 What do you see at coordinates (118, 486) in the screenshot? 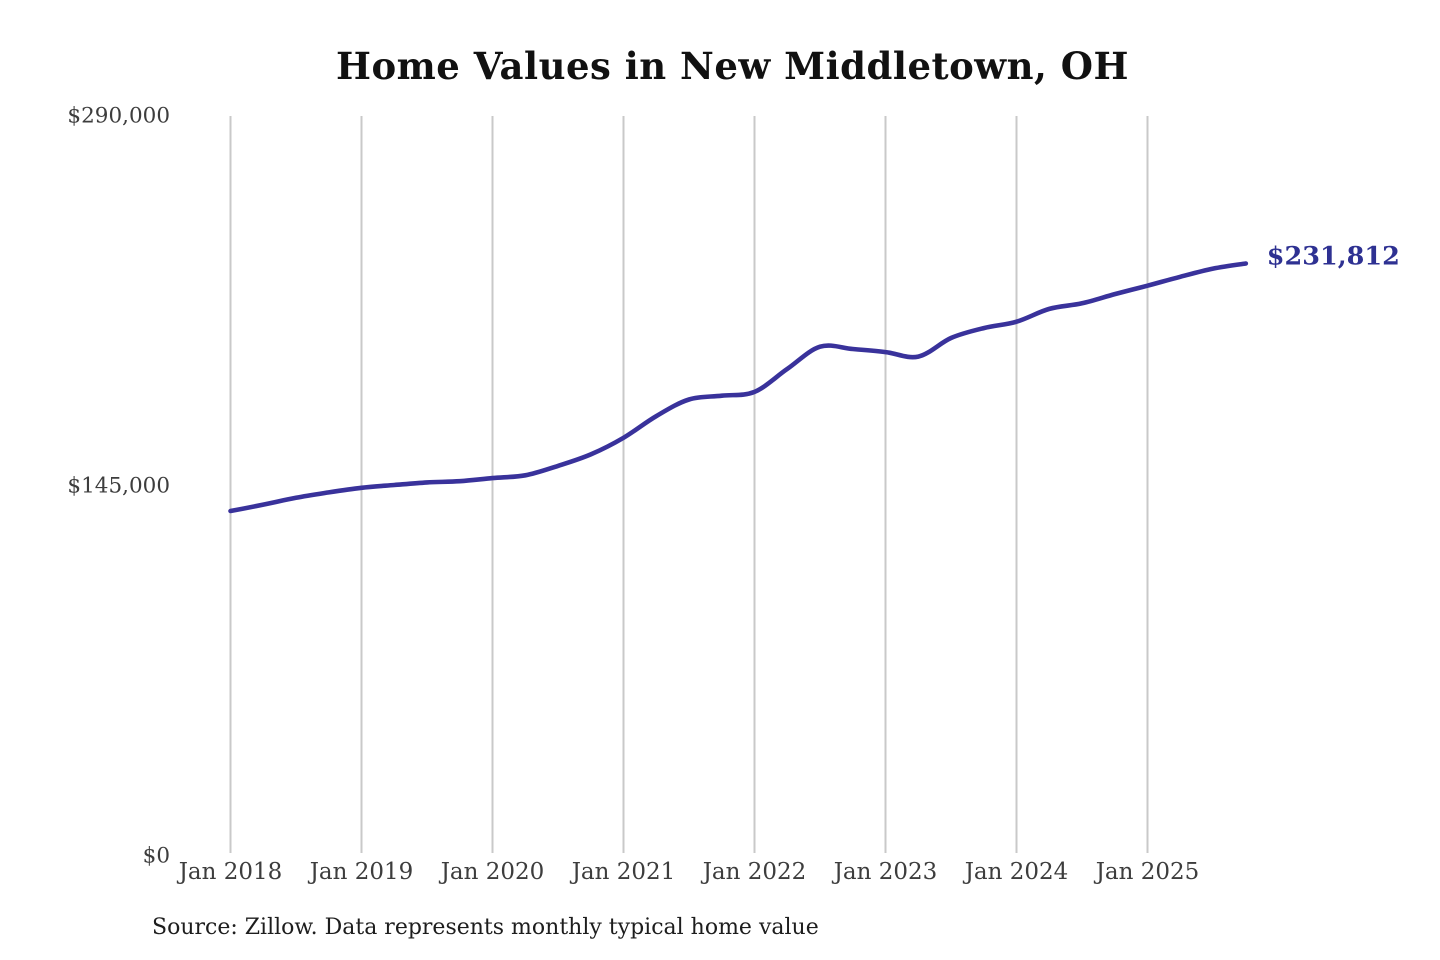
I see `y-axis-tick-label: $145,000` at bounding box center [118, 486].